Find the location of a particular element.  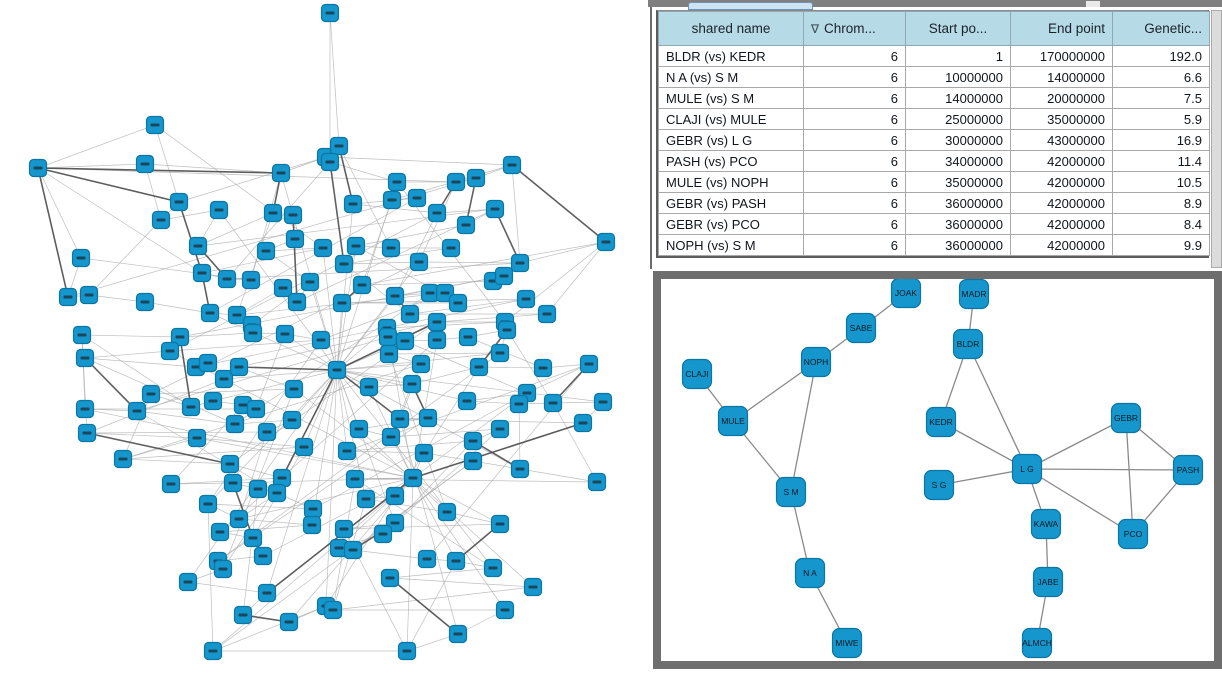

network-node-madr is located at coordinates (974, 294).